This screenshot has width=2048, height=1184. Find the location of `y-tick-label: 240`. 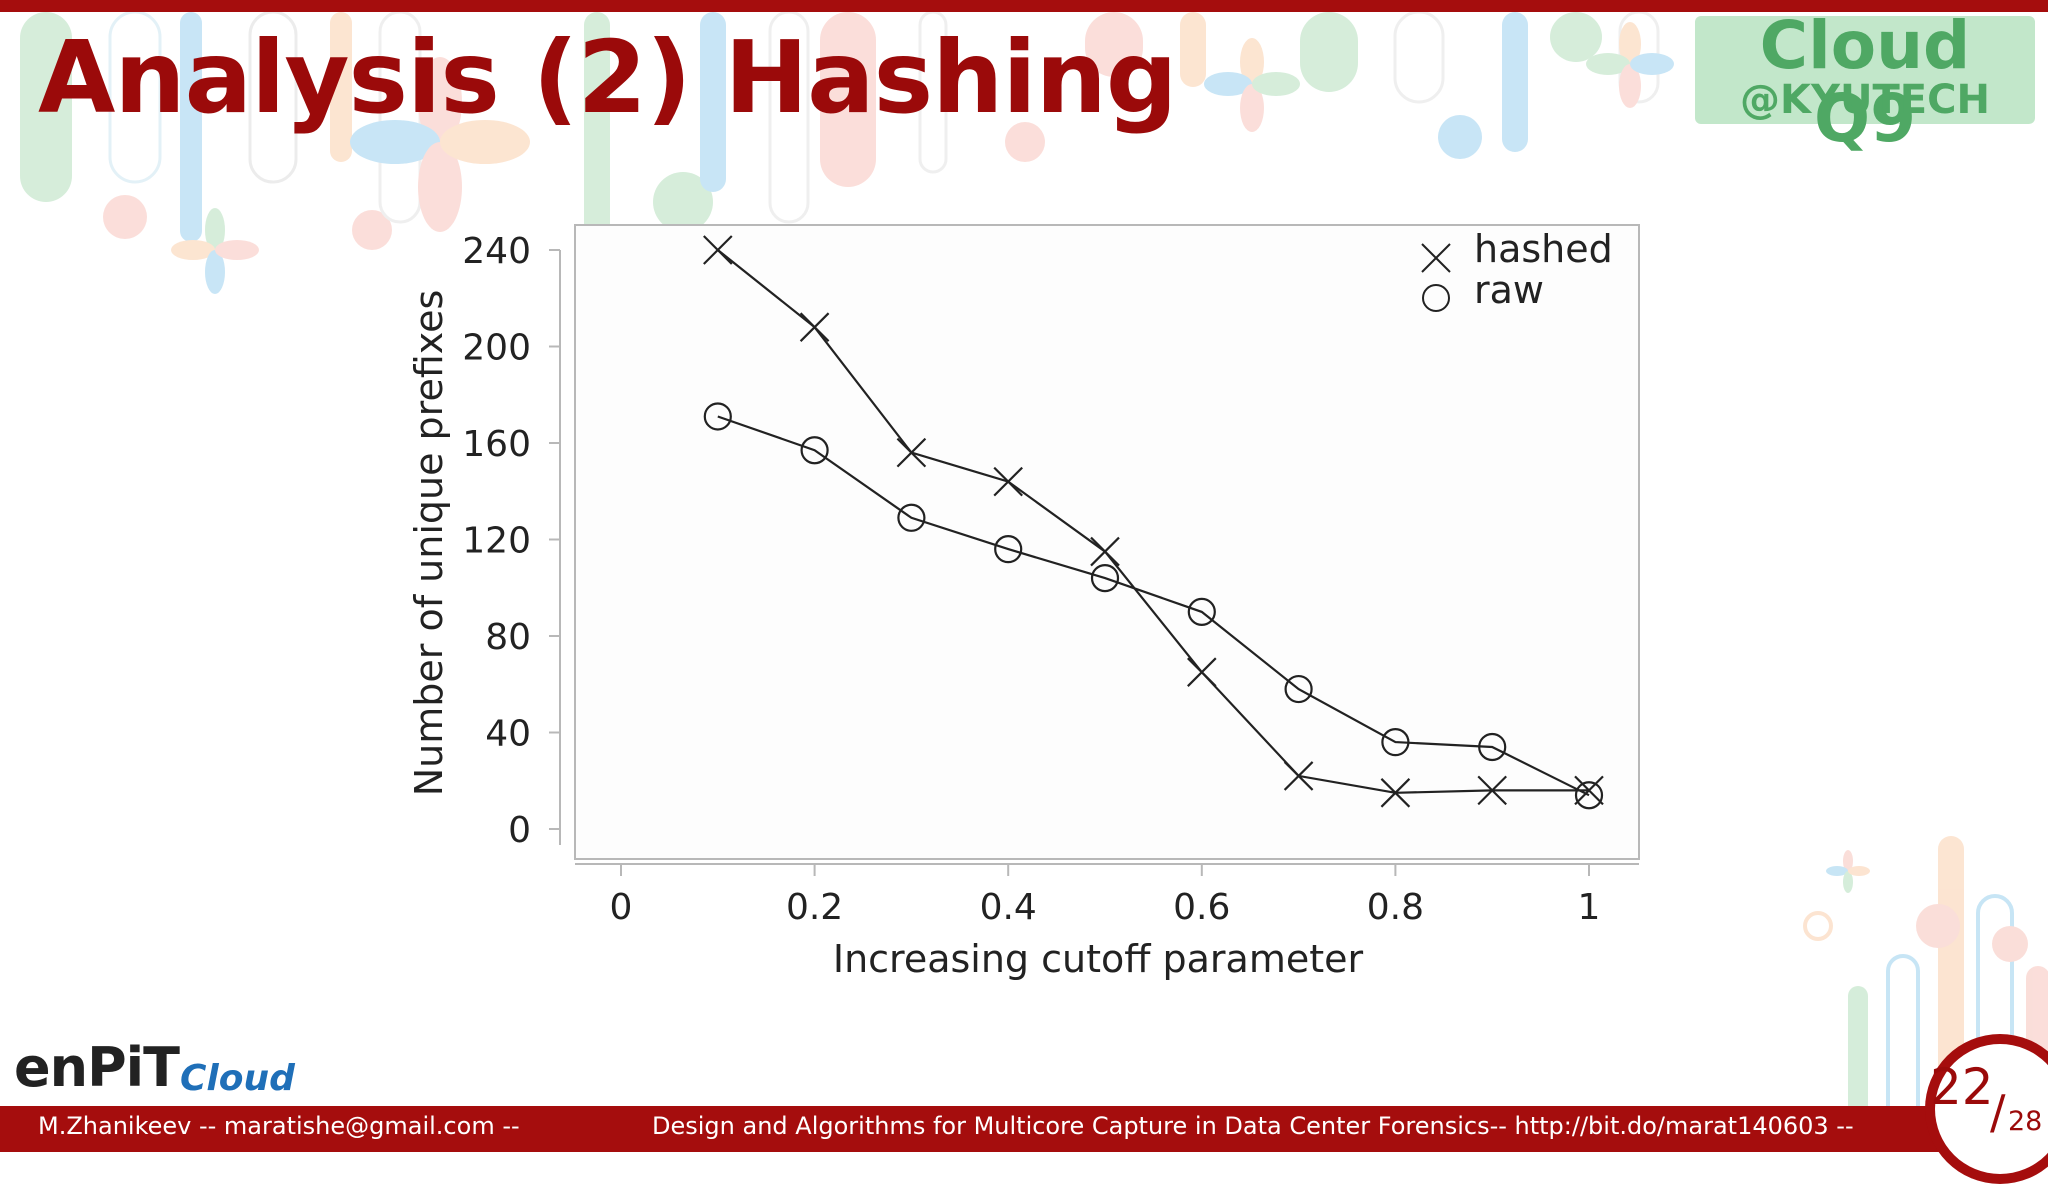

y-tick-label: 240 is located at coordinates (496, 251).